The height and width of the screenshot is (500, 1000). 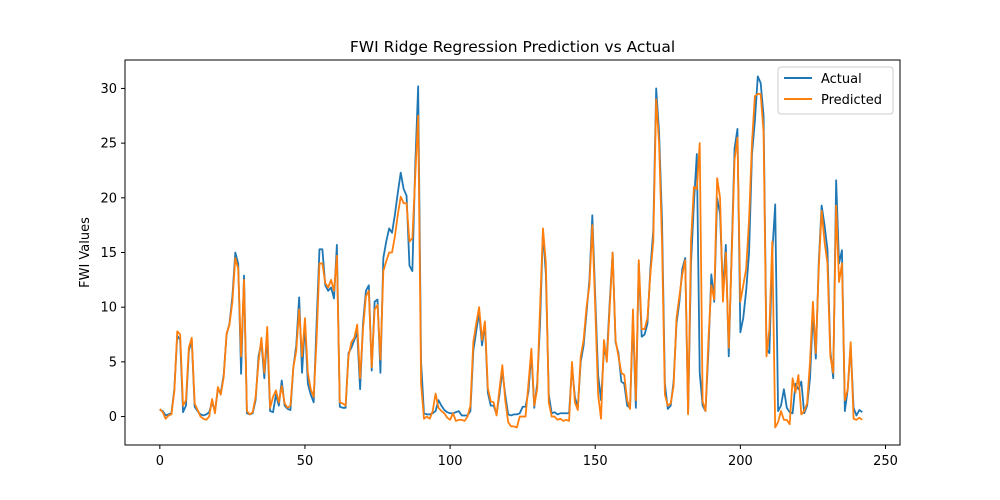 I want to click on x-tick-label: 100, so click(x=450, y=461).